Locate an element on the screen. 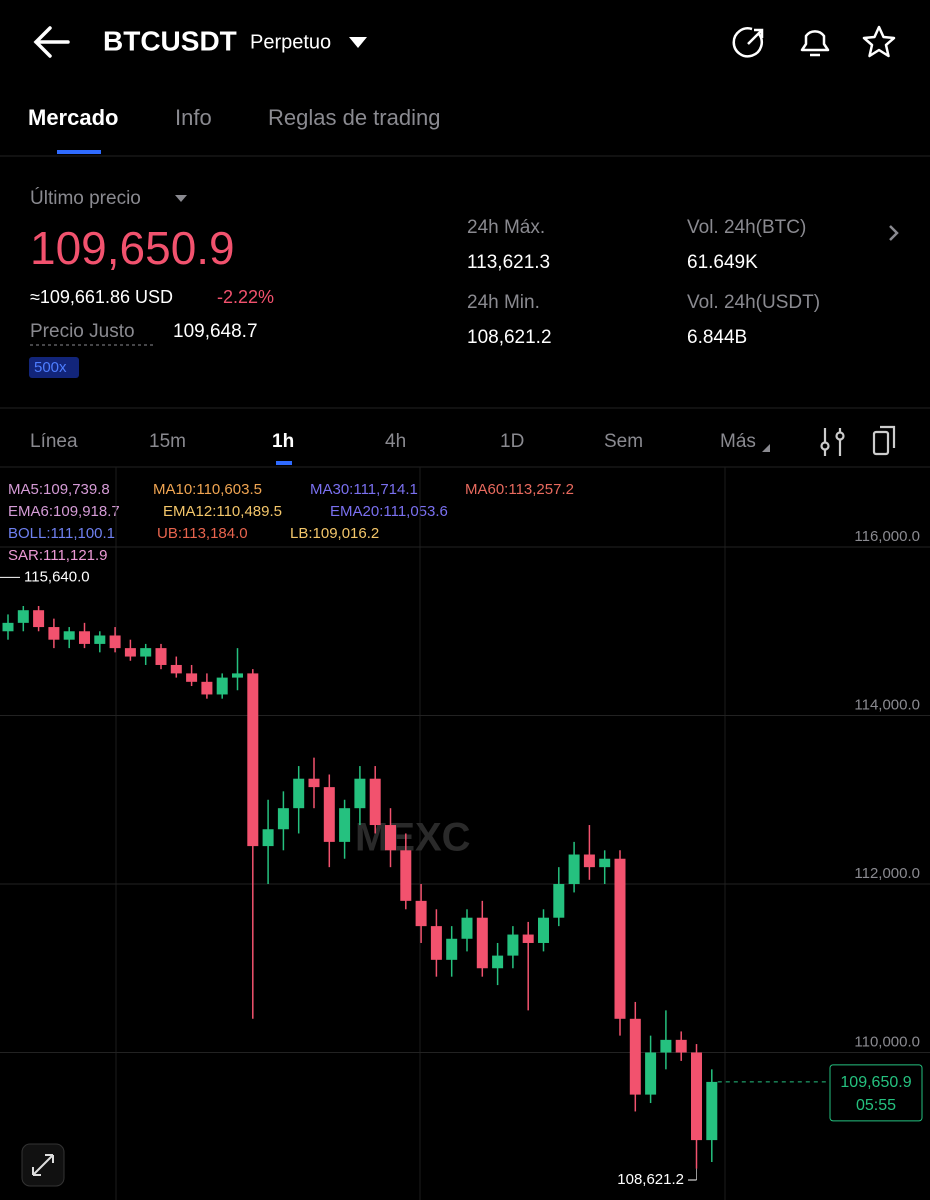 This screenshot has width=930, height=1200. leverage-badge is located at coordinates (54, 367).